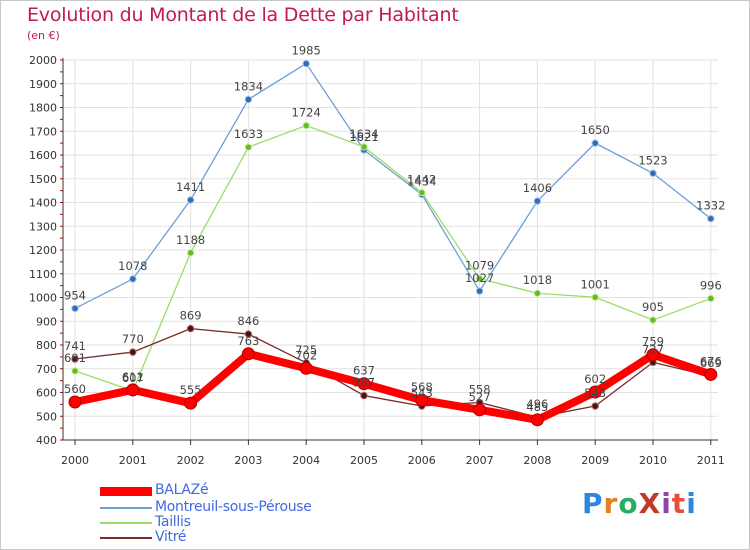  Describe the element at coordinates (46, 393) in the screenshot. I see `y-tick-label: 600` at that location.